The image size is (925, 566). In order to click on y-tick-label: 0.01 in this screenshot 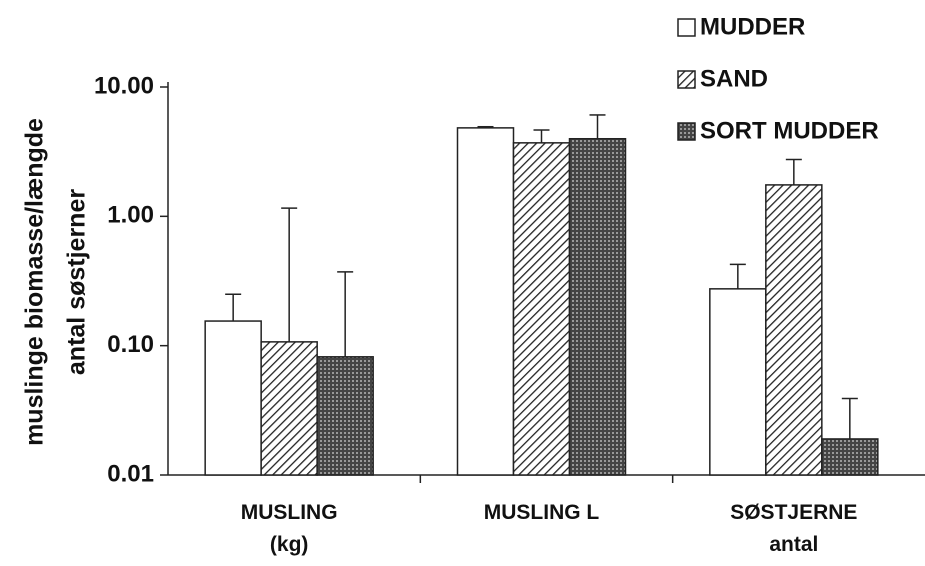, I will do `click(130, 473)`.